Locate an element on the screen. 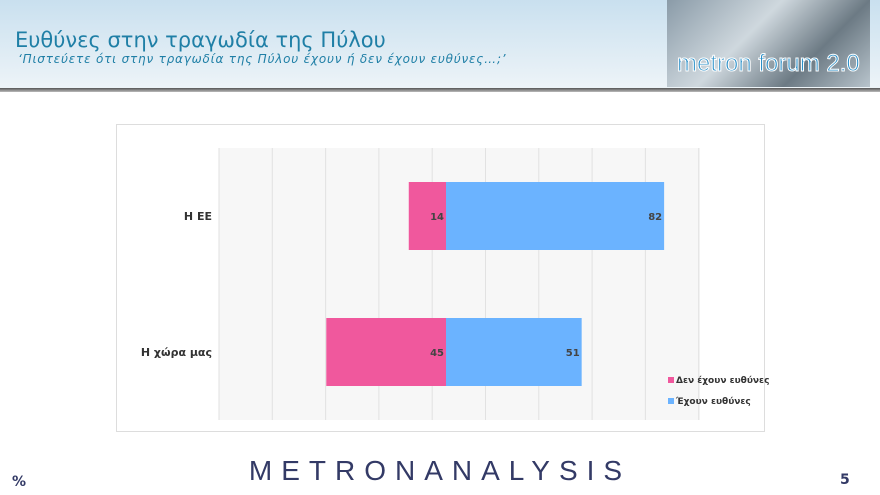 The width and height of the screenshot is (880, 495). data-label: 51 is located at coordinates (573, 353).